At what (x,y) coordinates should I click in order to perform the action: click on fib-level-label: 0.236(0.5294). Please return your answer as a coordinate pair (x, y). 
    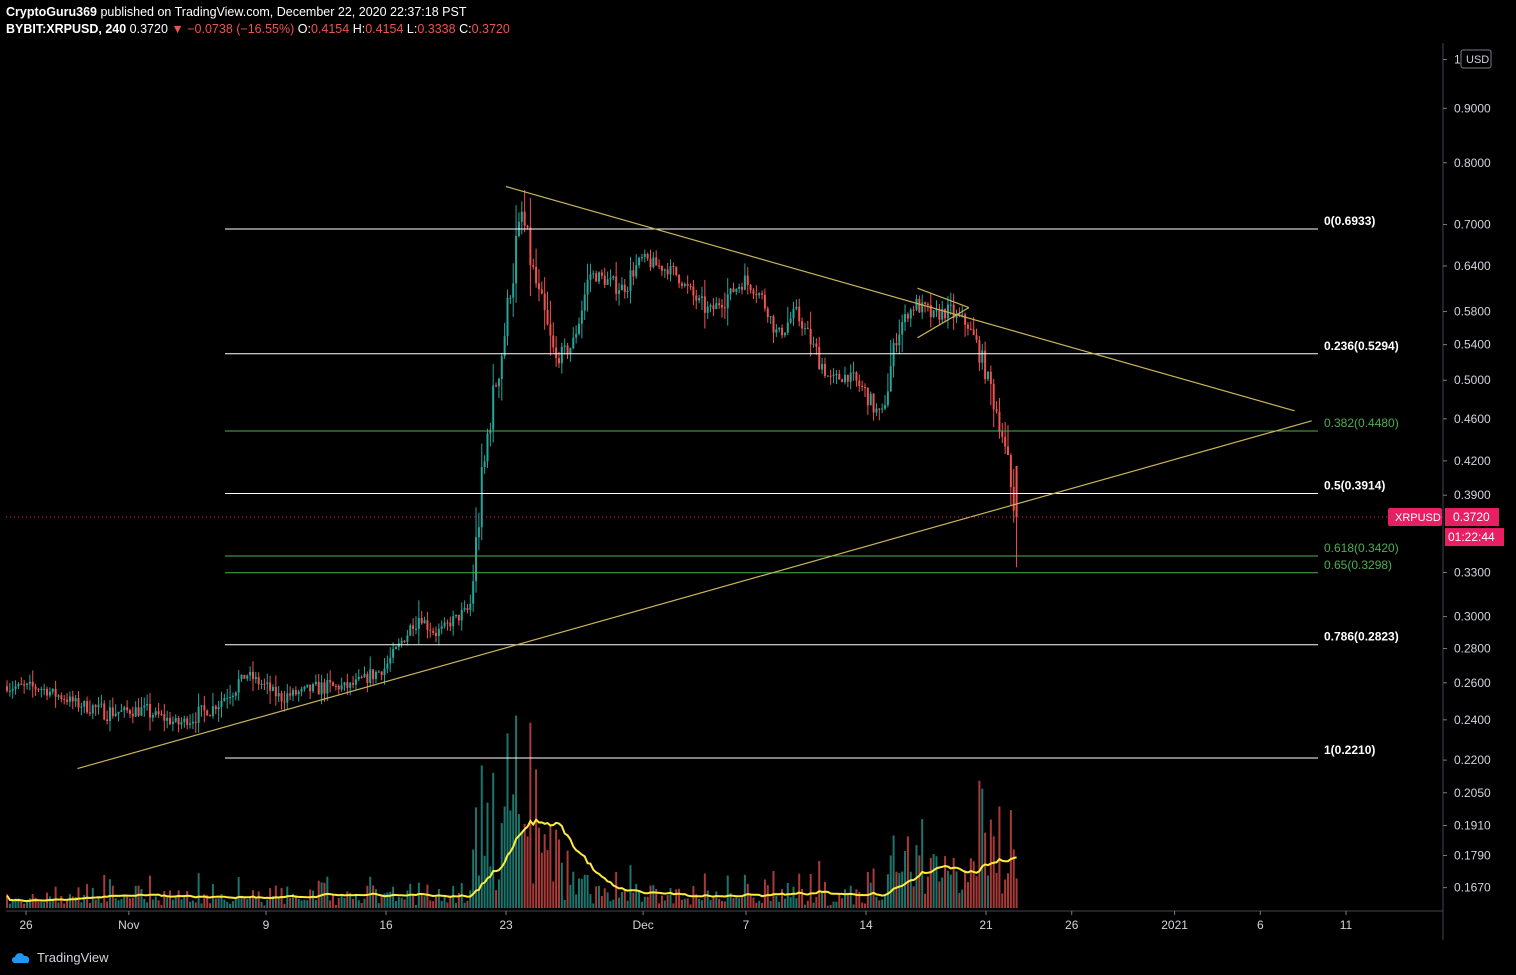
    Looking at the image, I should click on (1361, 346).